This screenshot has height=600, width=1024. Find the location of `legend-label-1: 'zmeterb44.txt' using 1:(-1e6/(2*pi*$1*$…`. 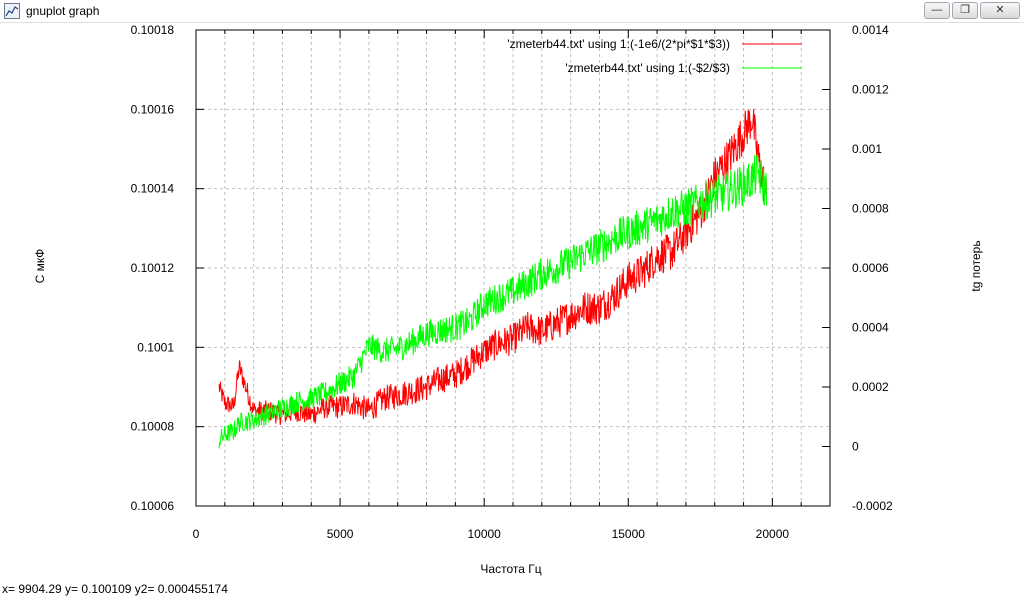

legend-label-1: 'zmeterb44.txt' using 1:(-1e6/(2*pi*$1*$… is located at coordinates (618, 44).